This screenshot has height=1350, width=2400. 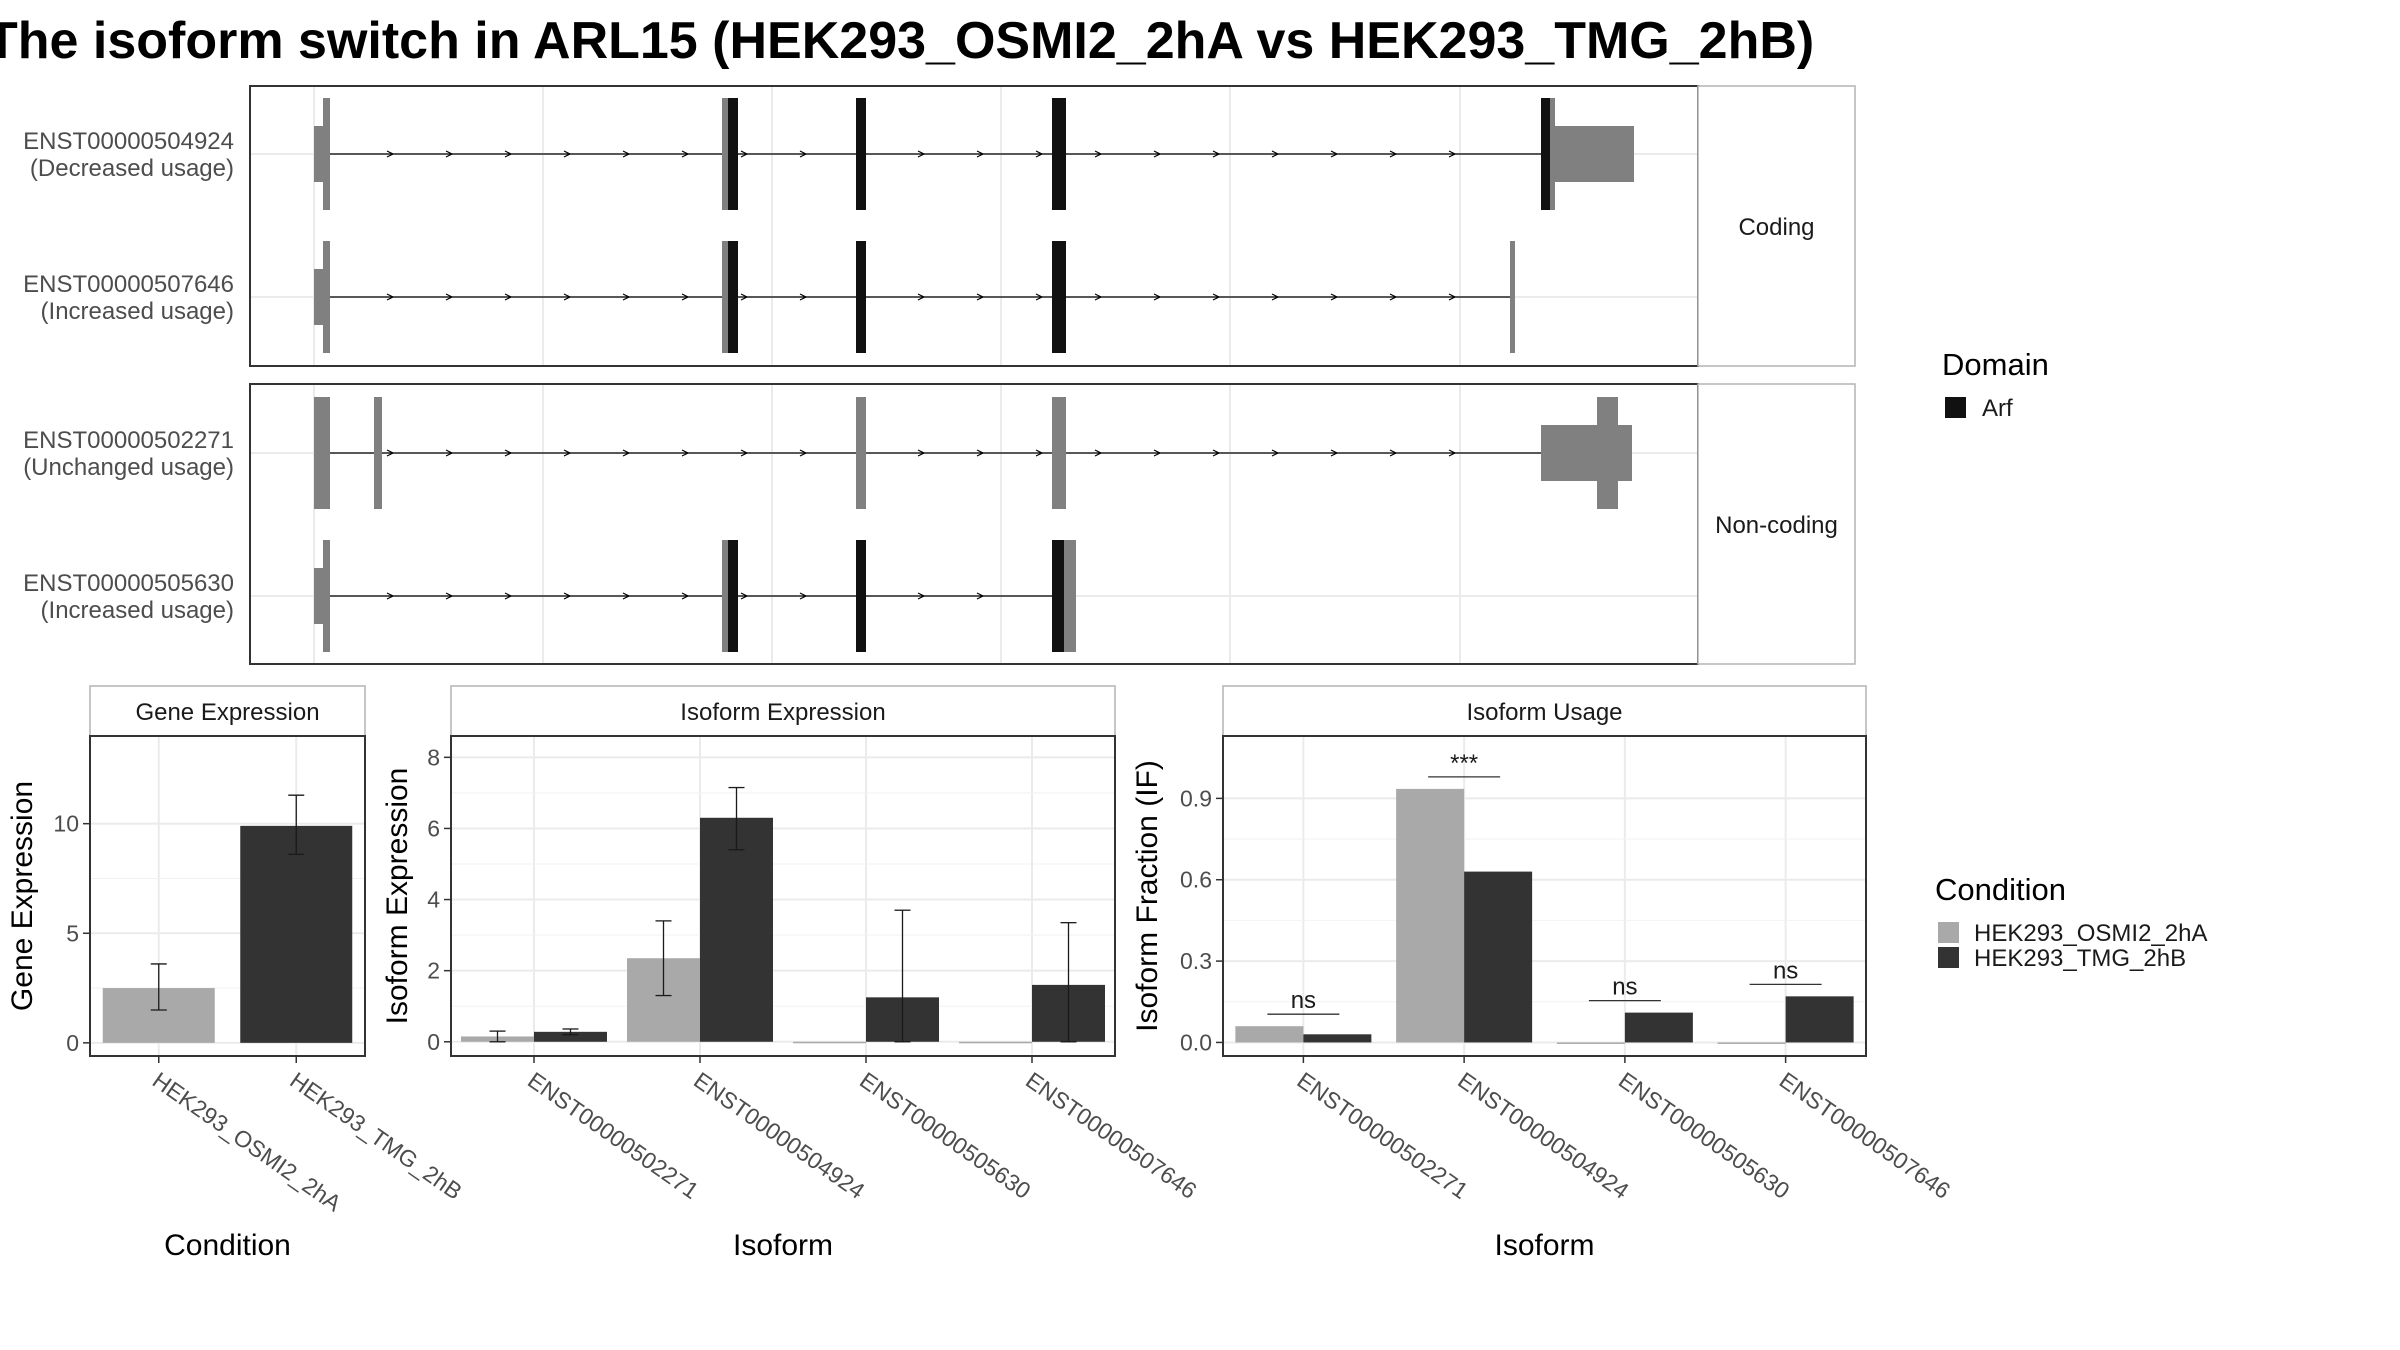 I want to click on x-tick-label: ENST00000507646, so click(x=1865, y=1135).